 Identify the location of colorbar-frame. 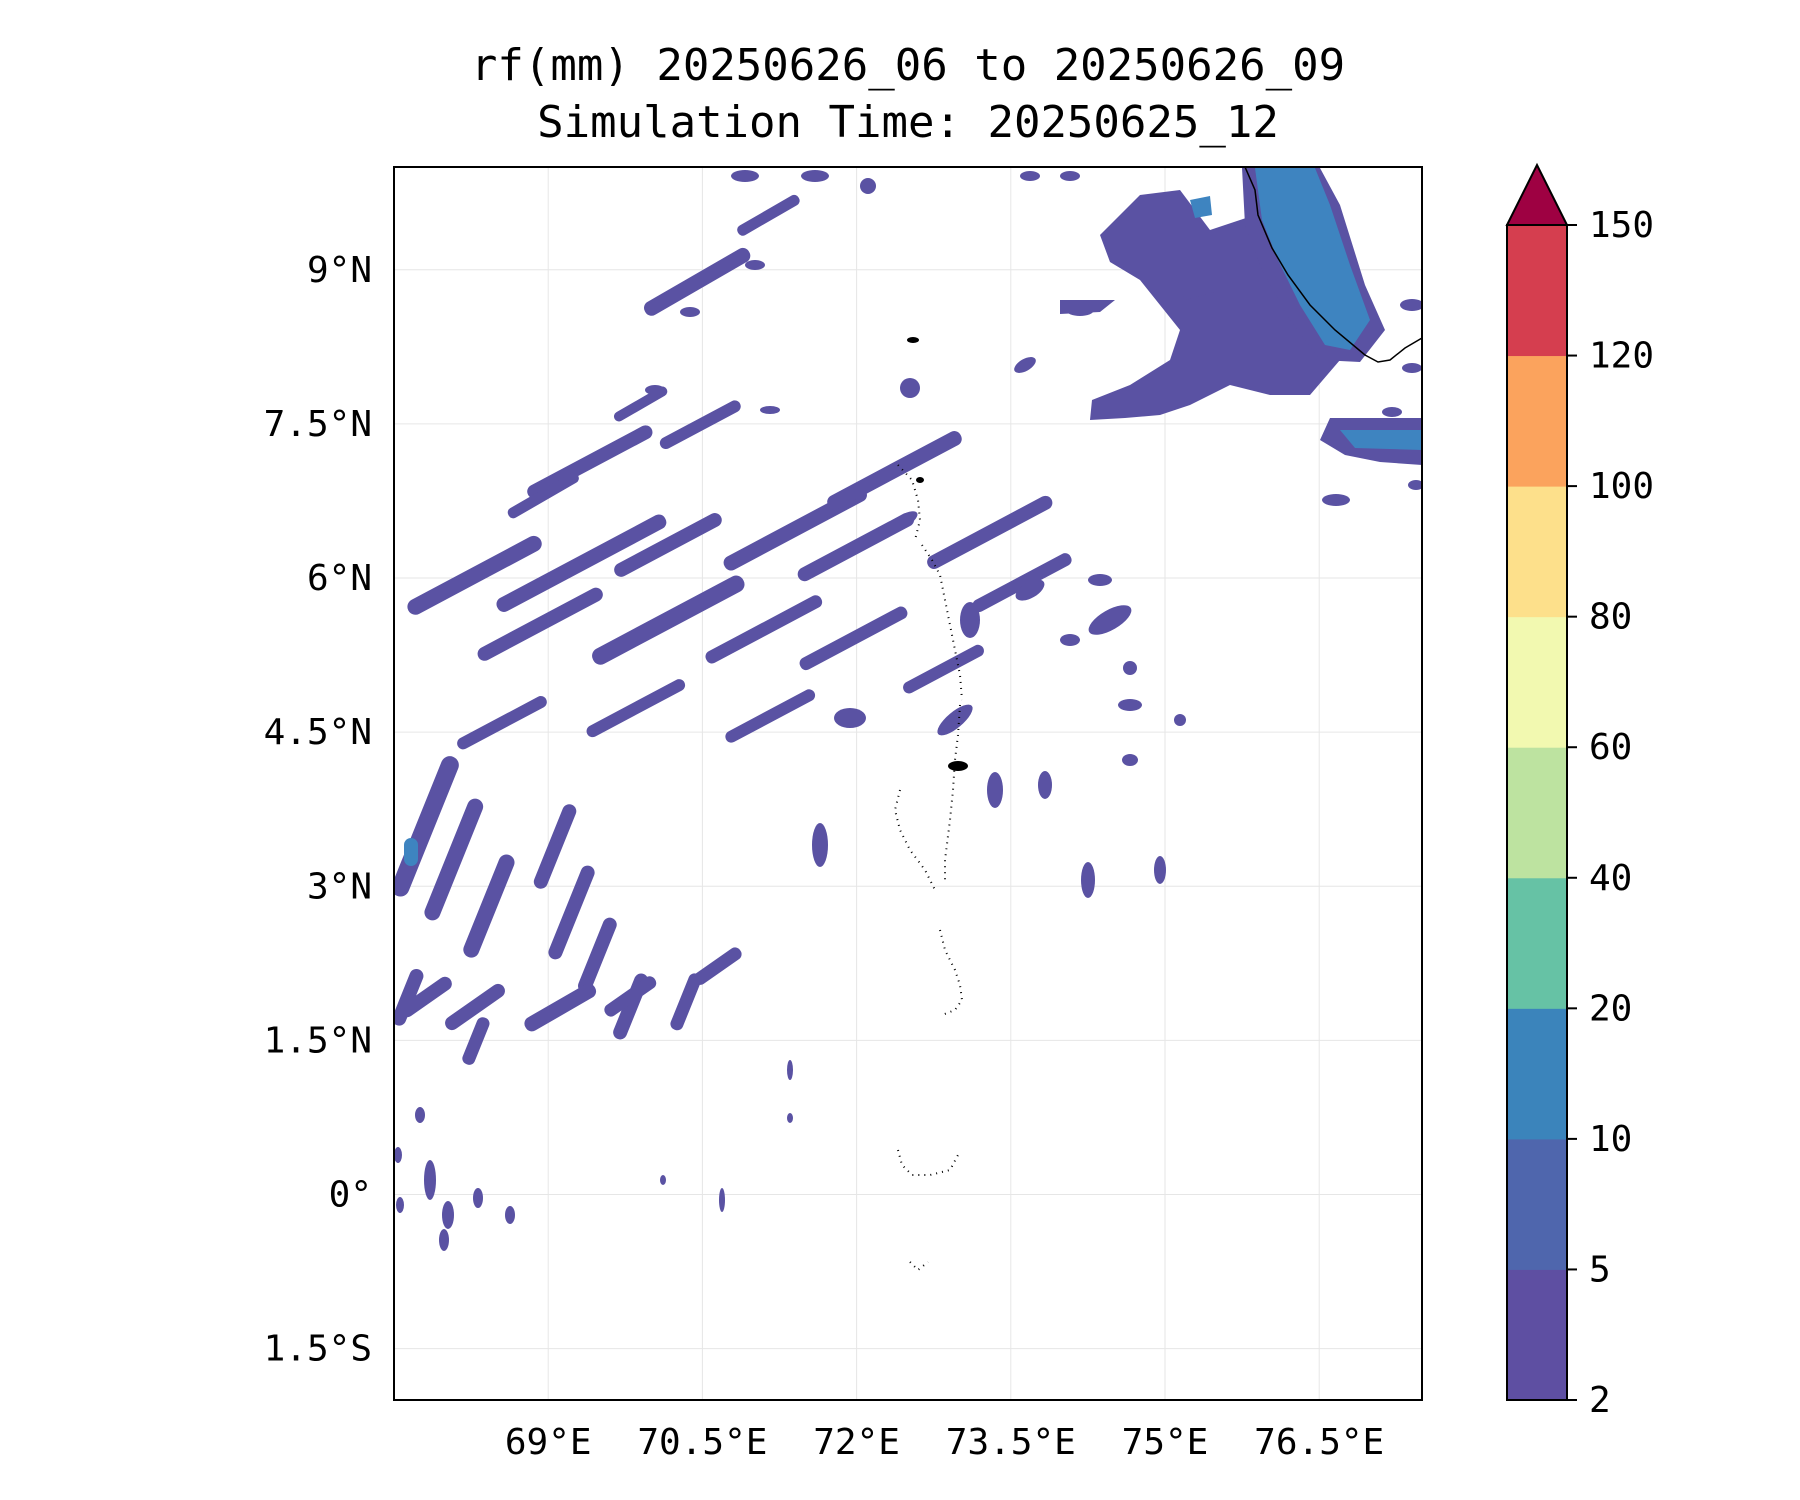
(1537, 812).